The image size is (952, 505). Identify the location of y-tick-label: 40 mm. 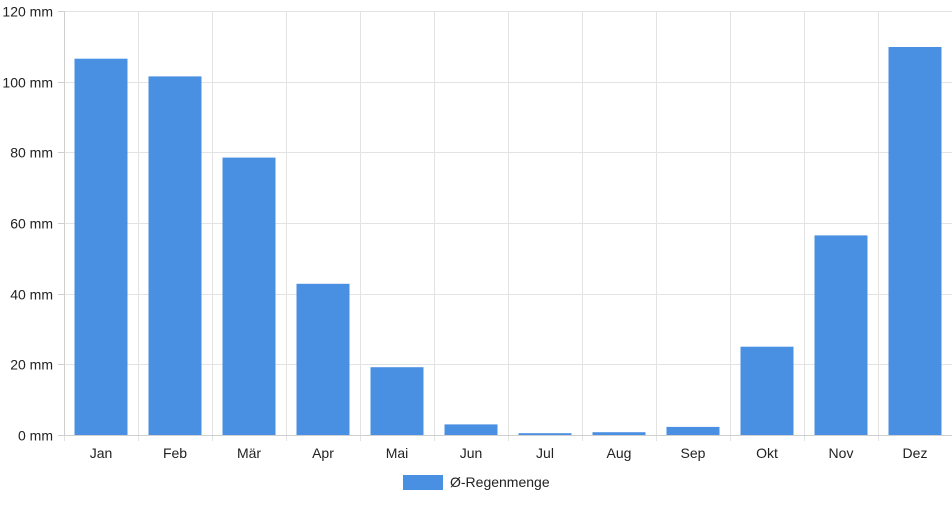
(31, 295).